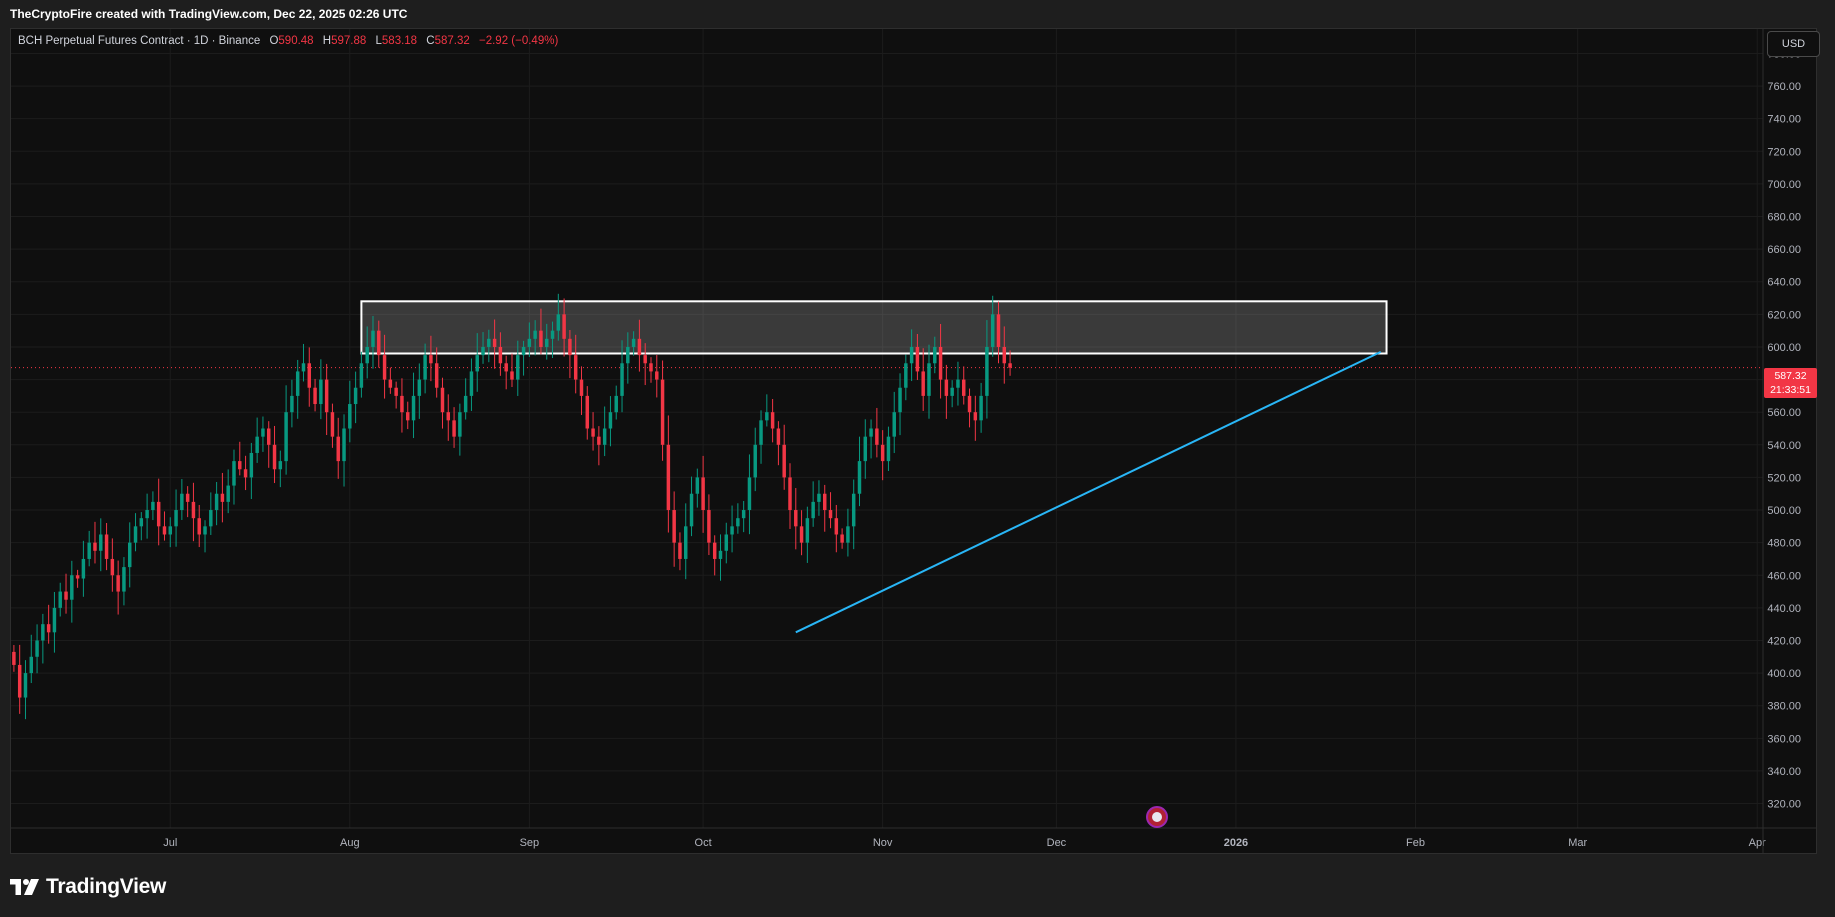 The height and width of the screenshot is (917, 1835). What do you see at coordinates (1790, 376) in the screenshot?
I see `last-price-value: 587.32` at bounding box center [1790, 376].